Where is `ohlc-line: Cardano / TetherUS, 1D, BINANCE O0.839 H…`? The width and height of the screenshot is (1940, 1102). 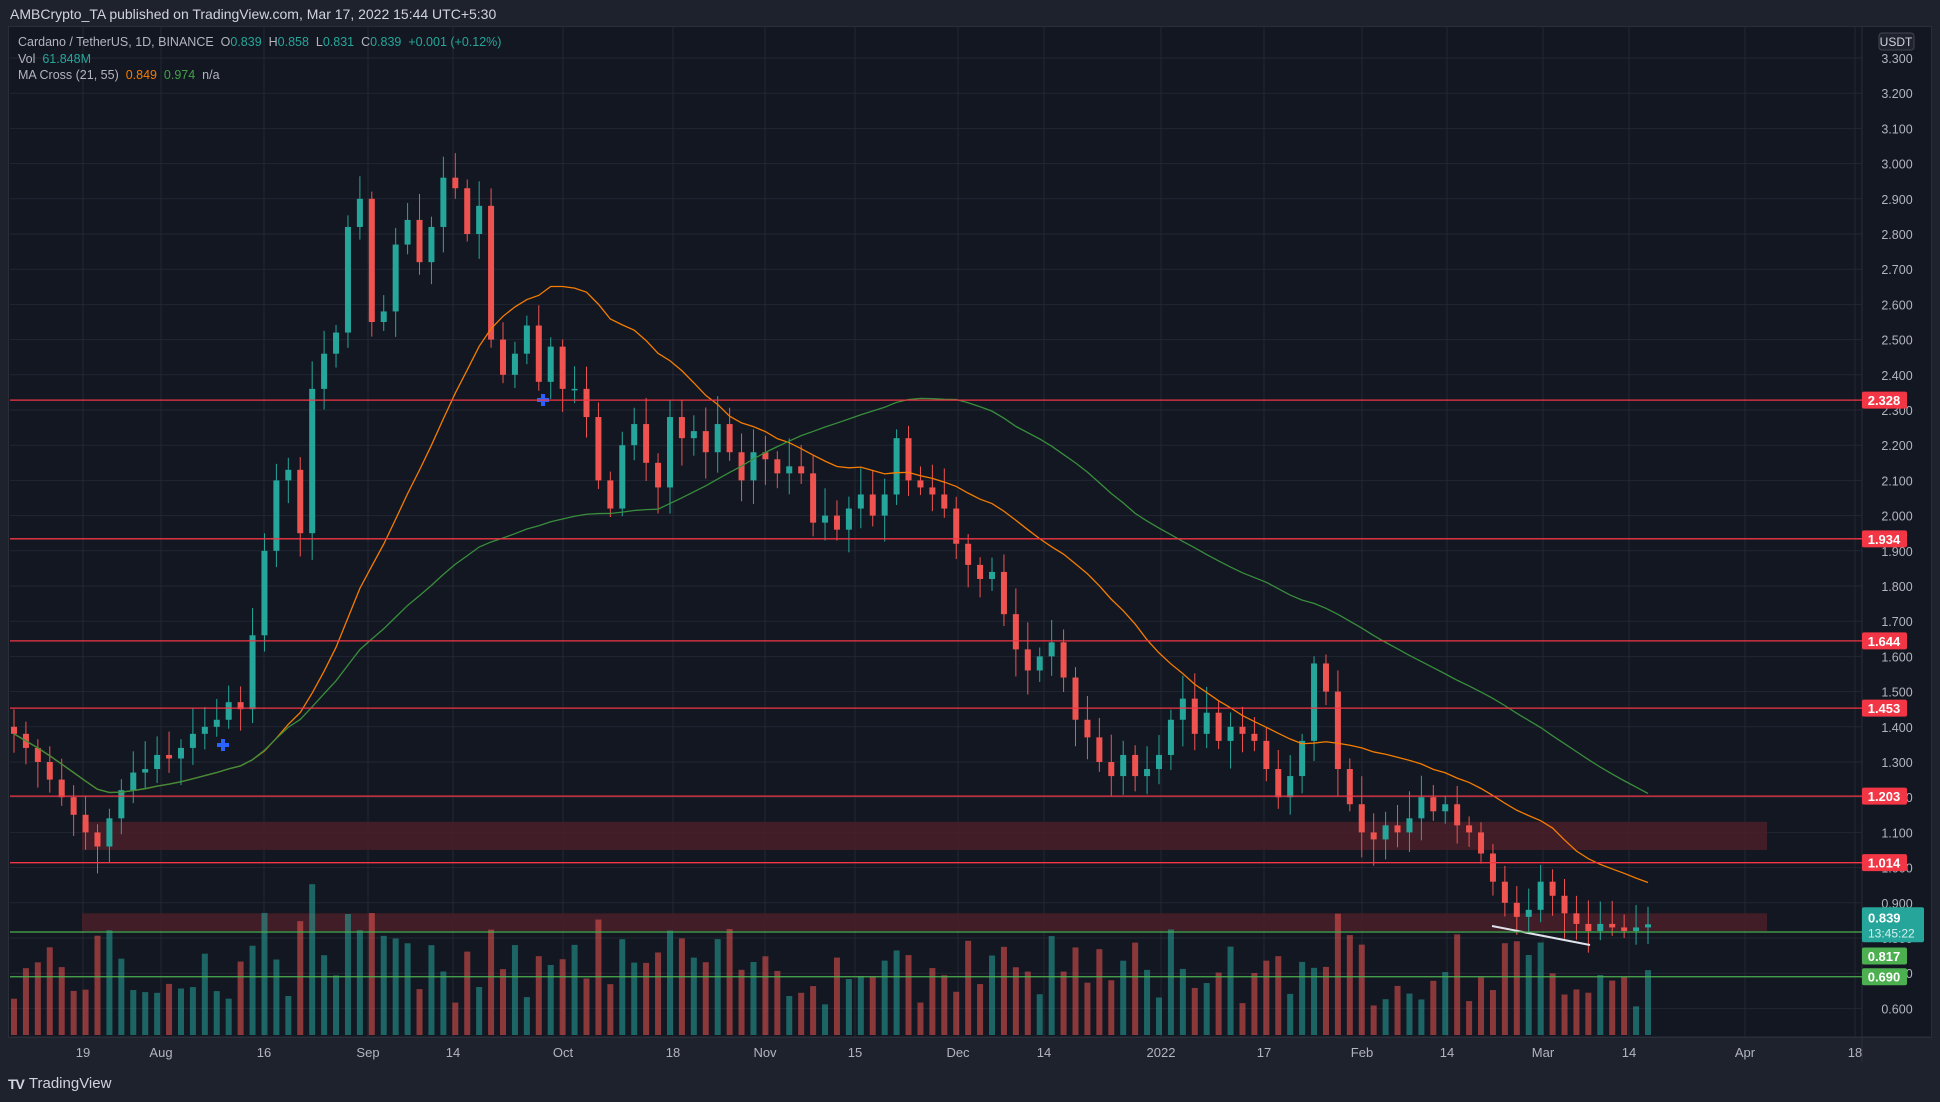 ohlc-line: Cardano / TetherUS, 1D, BINANCE O0.839 H… is located at coordinates (260, 42).